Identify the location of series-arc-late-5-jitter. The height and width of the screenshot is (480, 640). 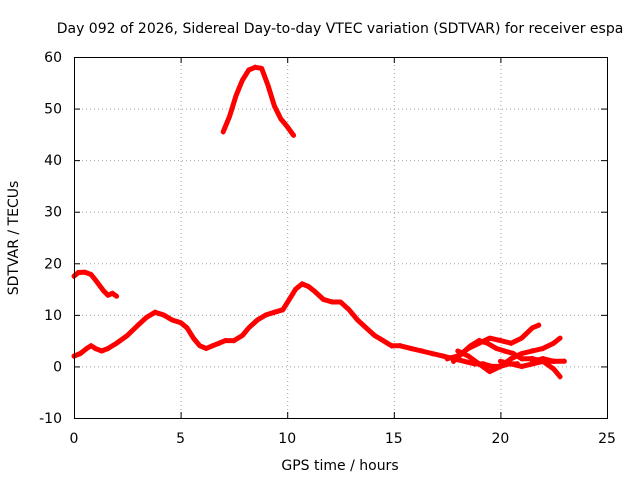
(548, 360).